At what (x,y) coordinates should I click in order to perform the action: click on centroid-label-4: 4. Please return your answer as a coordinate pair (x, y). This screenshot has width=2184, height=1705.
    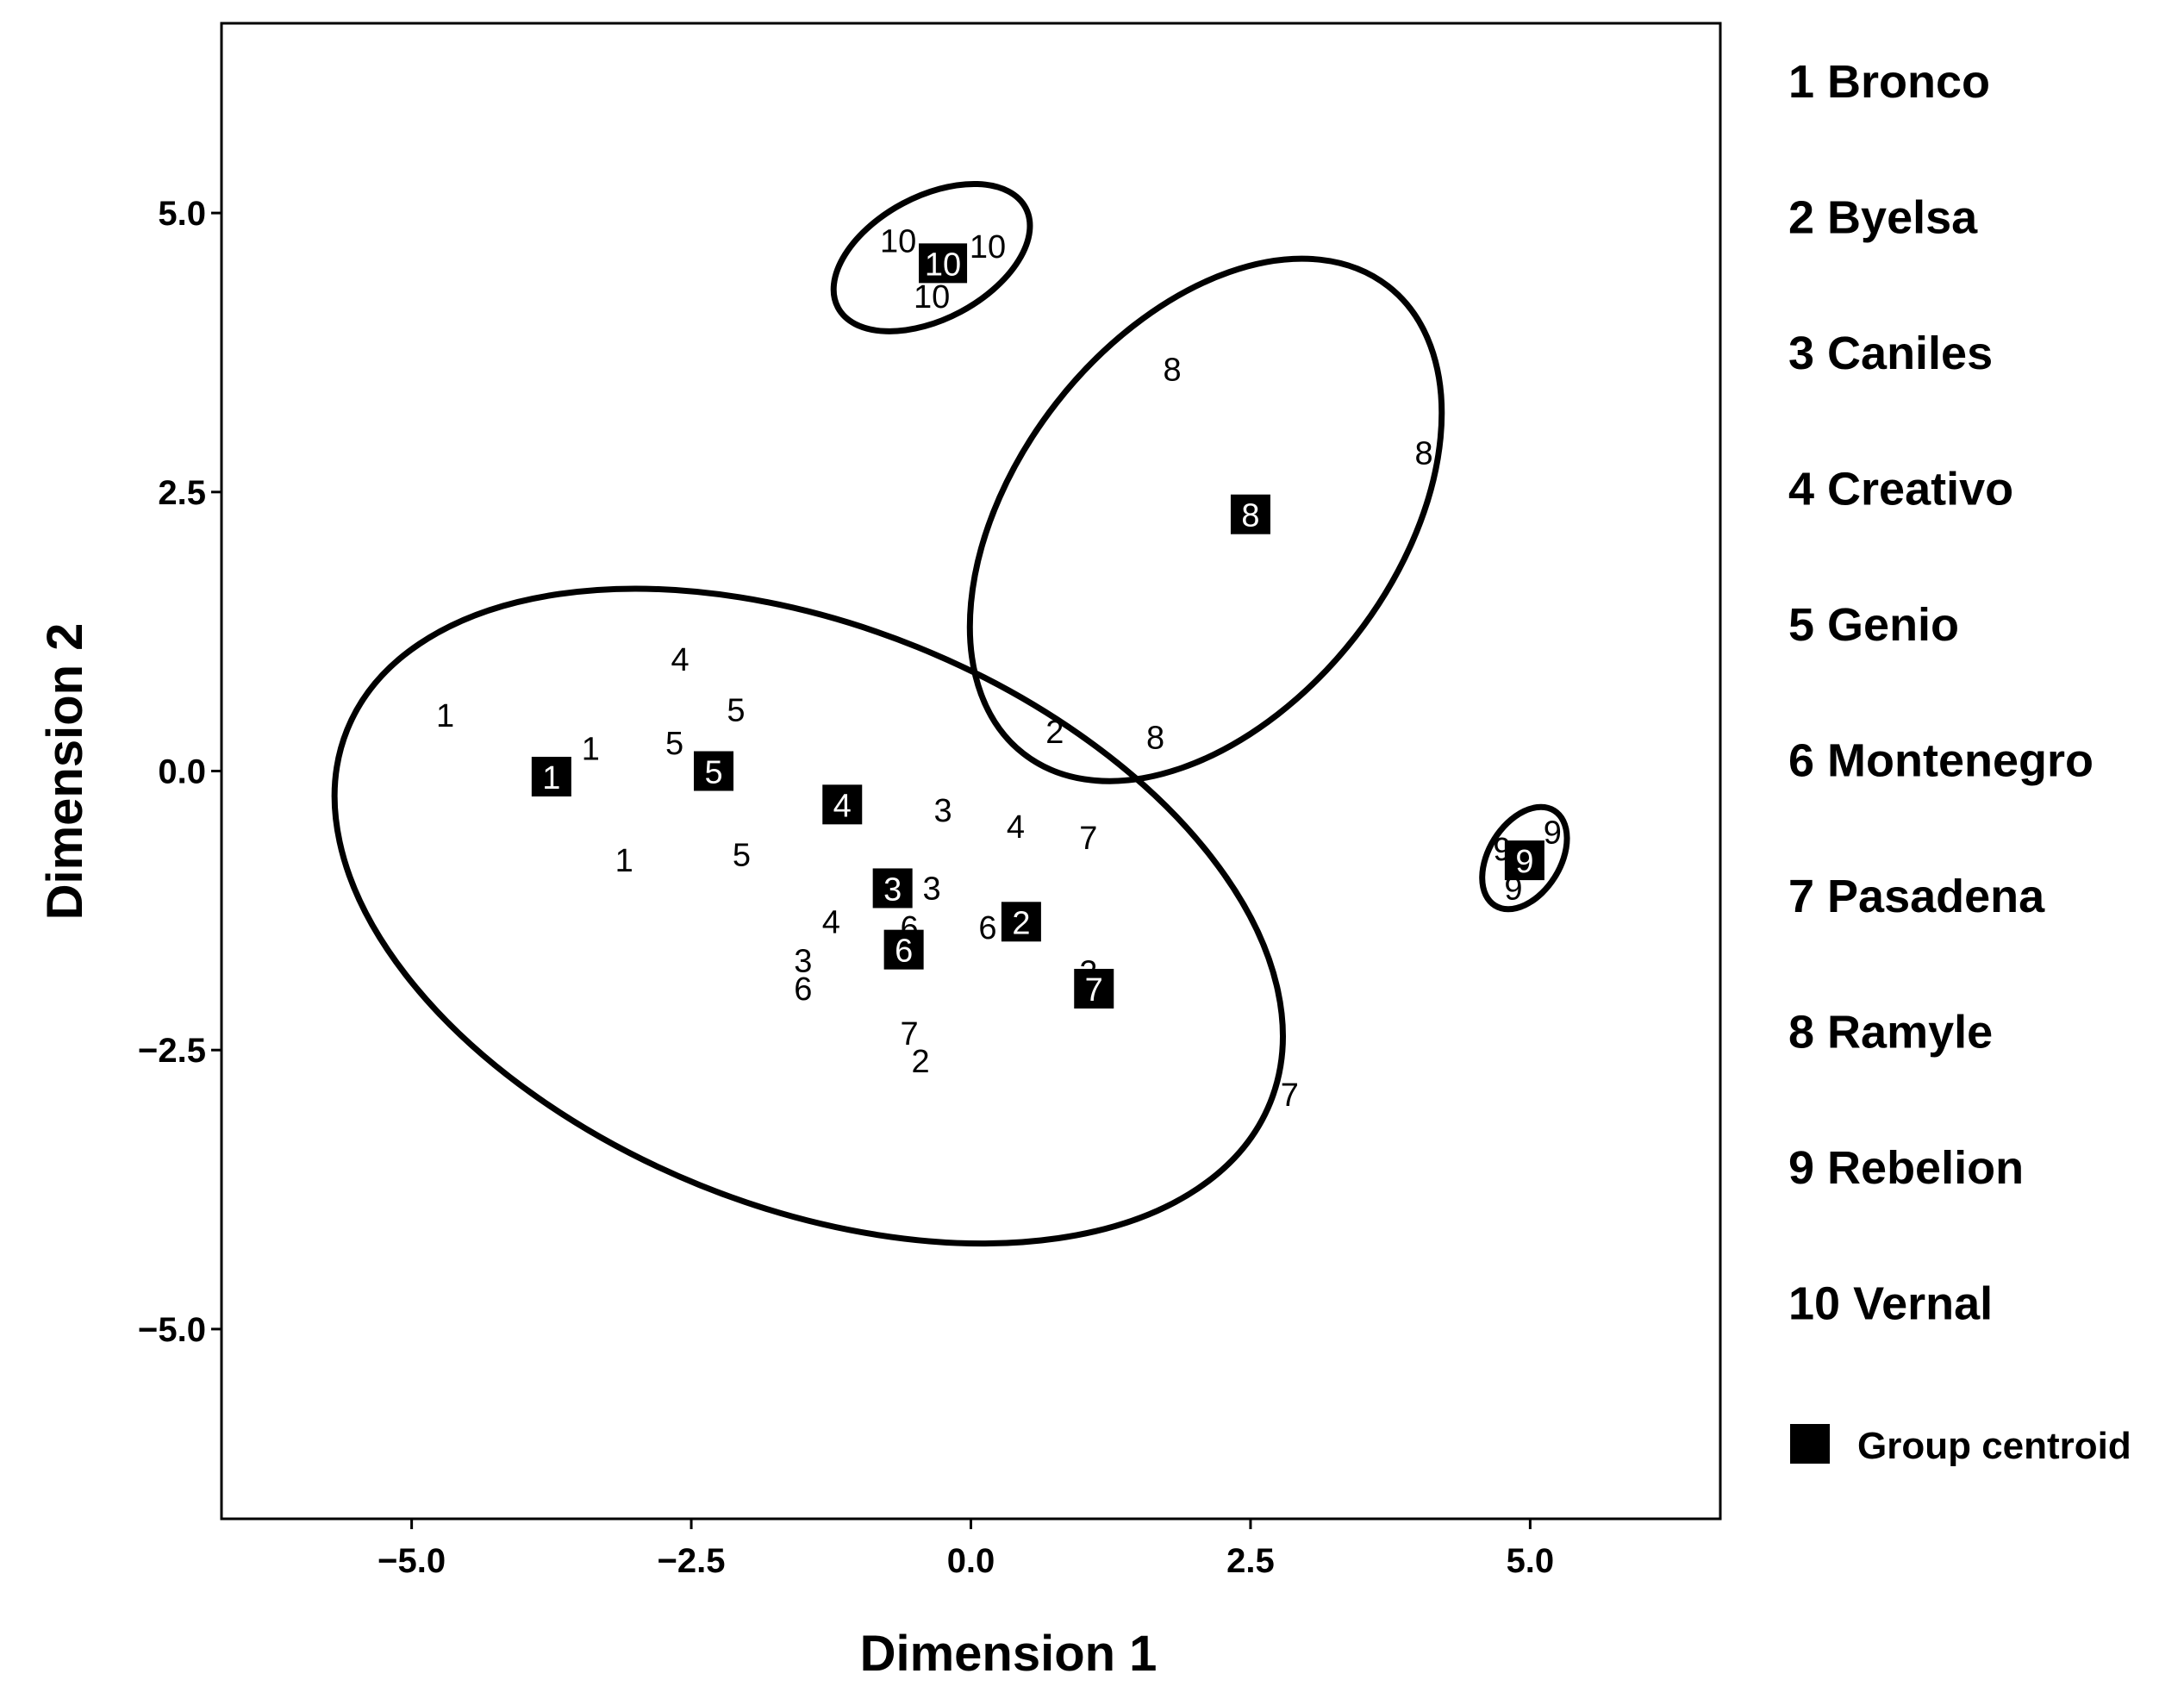
    Looking at the image, I should click on (843, 806).